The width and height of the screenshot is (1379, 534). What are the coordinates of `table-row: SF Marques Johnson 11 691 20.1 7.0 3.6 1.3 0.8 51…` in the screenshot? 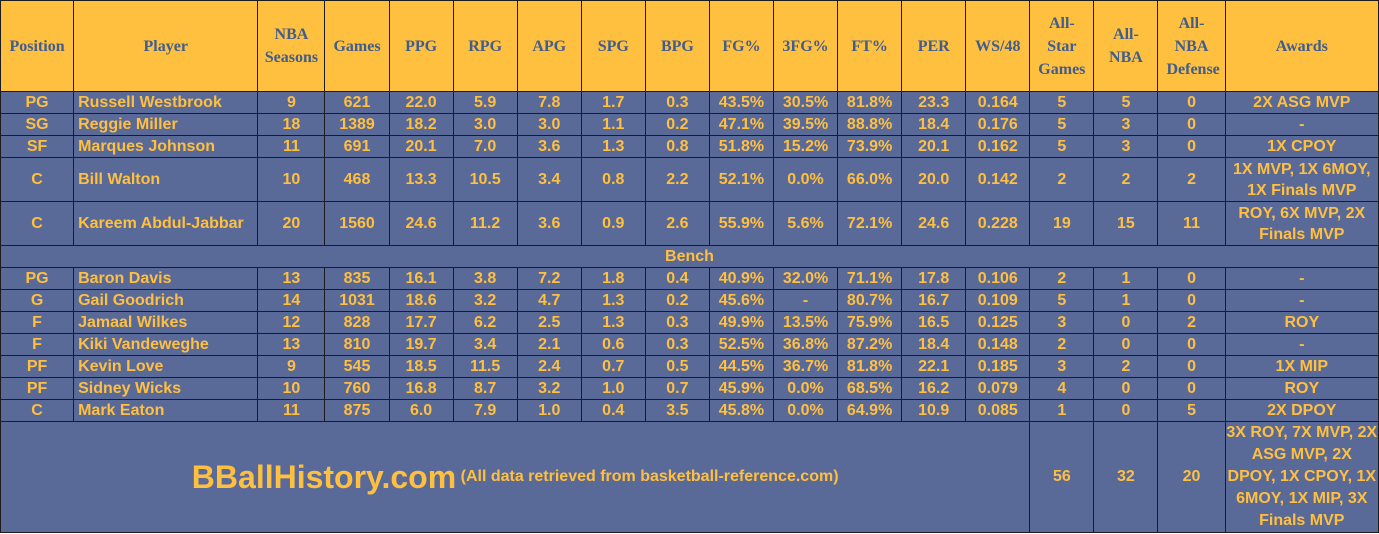 It's located at (689, 146).